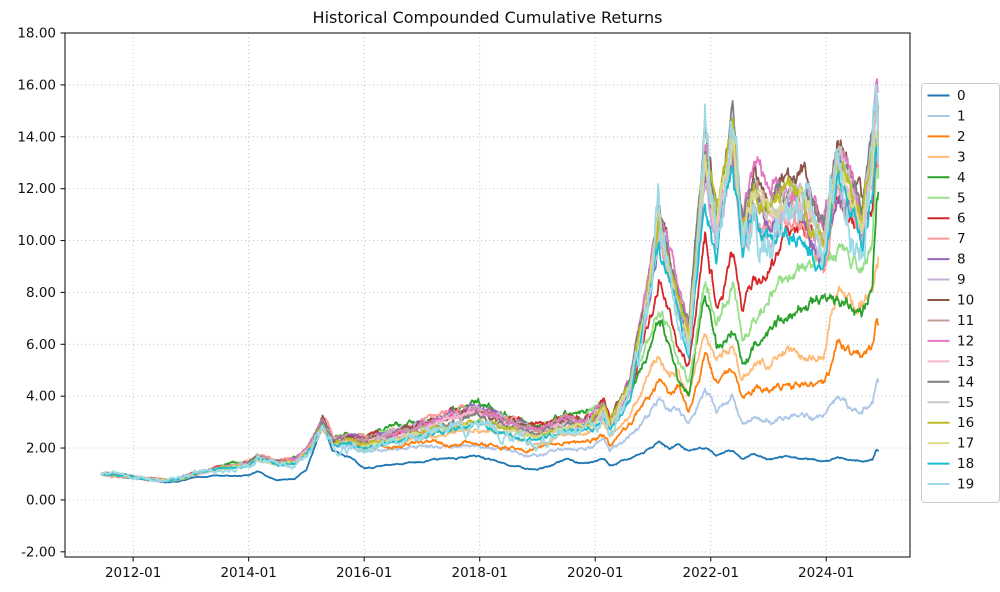  I want to click on legend-label: 16, so click(965, 423).